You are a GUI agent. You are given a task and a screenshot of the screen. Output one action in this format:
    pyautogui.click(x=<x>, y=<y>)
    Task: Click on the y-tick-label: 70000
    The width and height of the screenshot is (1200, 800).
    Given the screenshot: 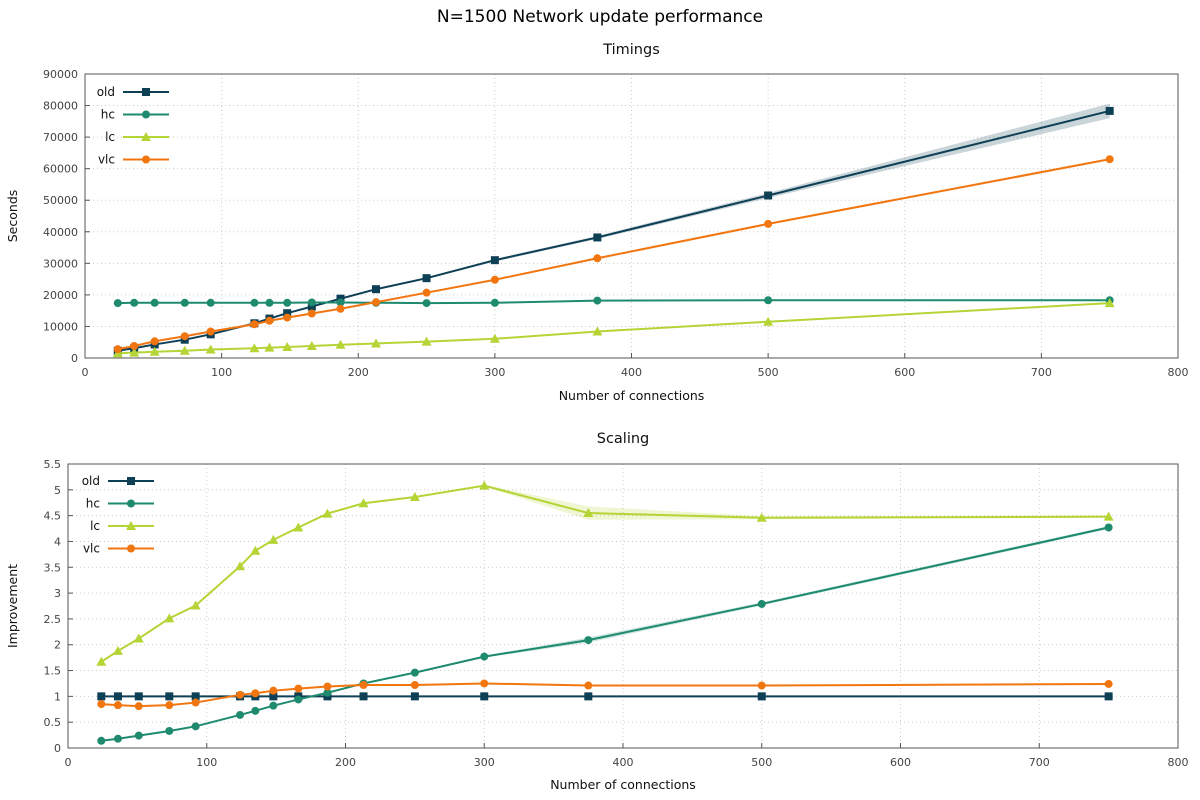 What is the action you would take?
    pyautogui.click(x=60, y=137)
    